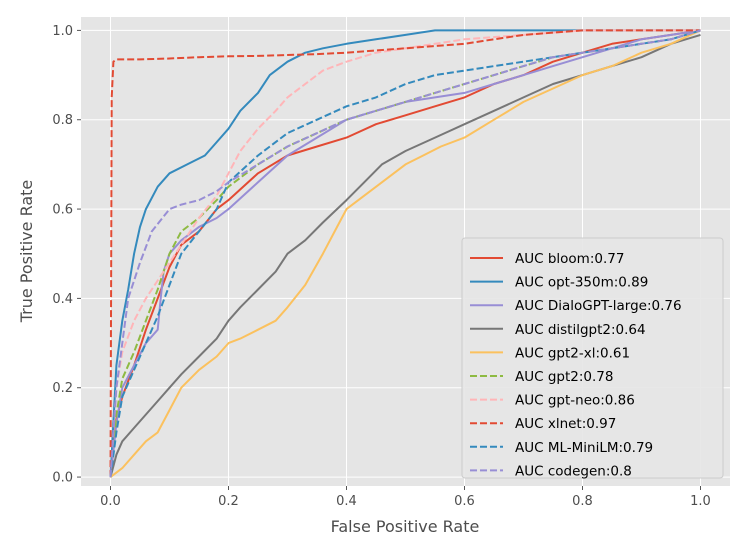 The height and width of the screenshot is (560, 747). What do you see at coordinates (110, 501) in the screenshot?
I see `x-tick-label: 0.0` at bounding box center [110, 501].